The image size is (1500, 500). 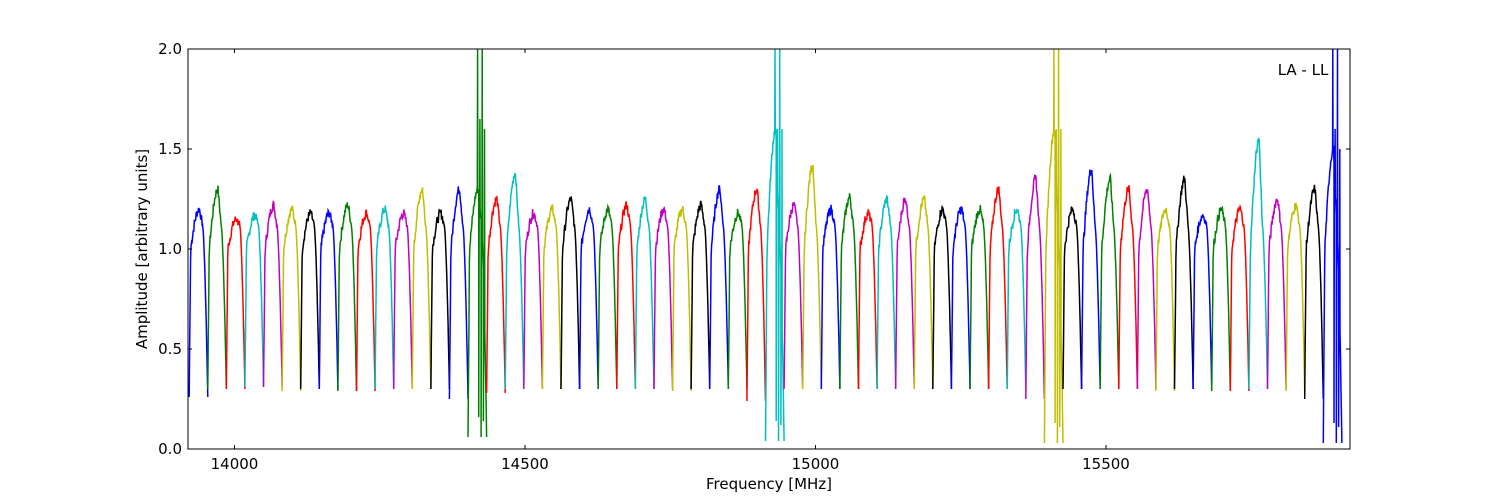 I want to click on x-axis-label: Frequency [MHz], so click(x=769, y=484).